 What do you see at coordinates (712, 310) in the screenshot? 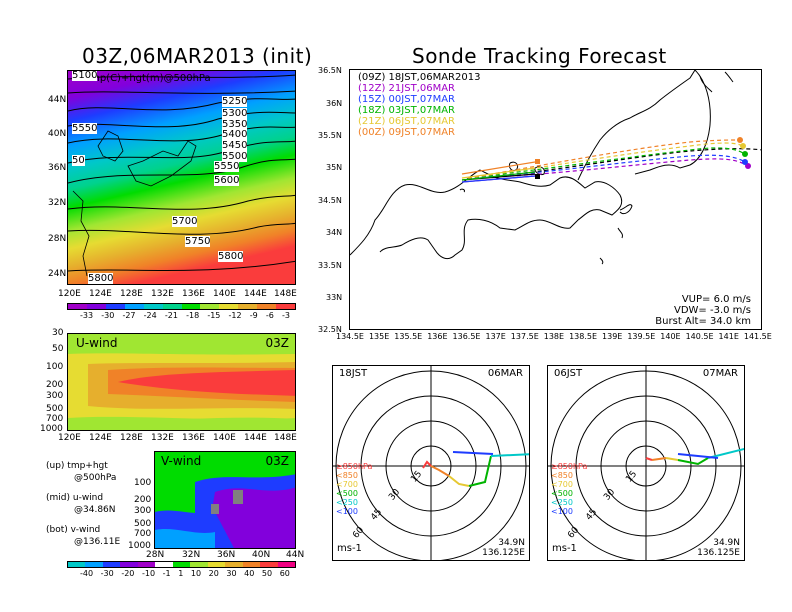
I see `param-vdw: VDW= -3.0 m/s` at bounding box center [712, 310].